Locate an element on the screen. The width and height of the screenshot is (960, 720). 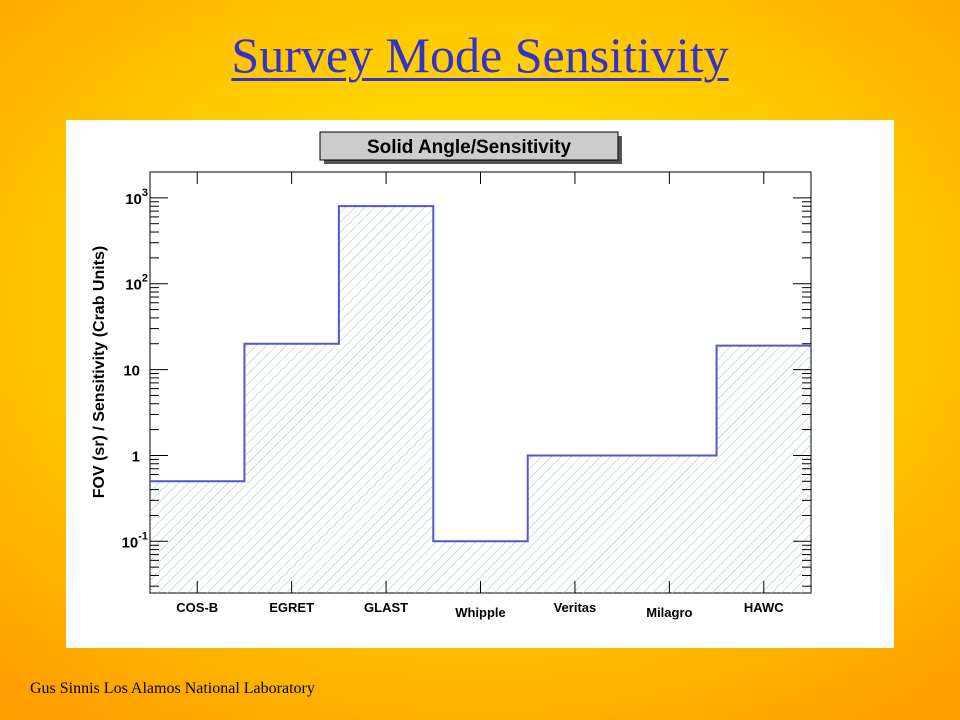
x-tick-label-egret: EGRET is located at coordinates (291, 607).